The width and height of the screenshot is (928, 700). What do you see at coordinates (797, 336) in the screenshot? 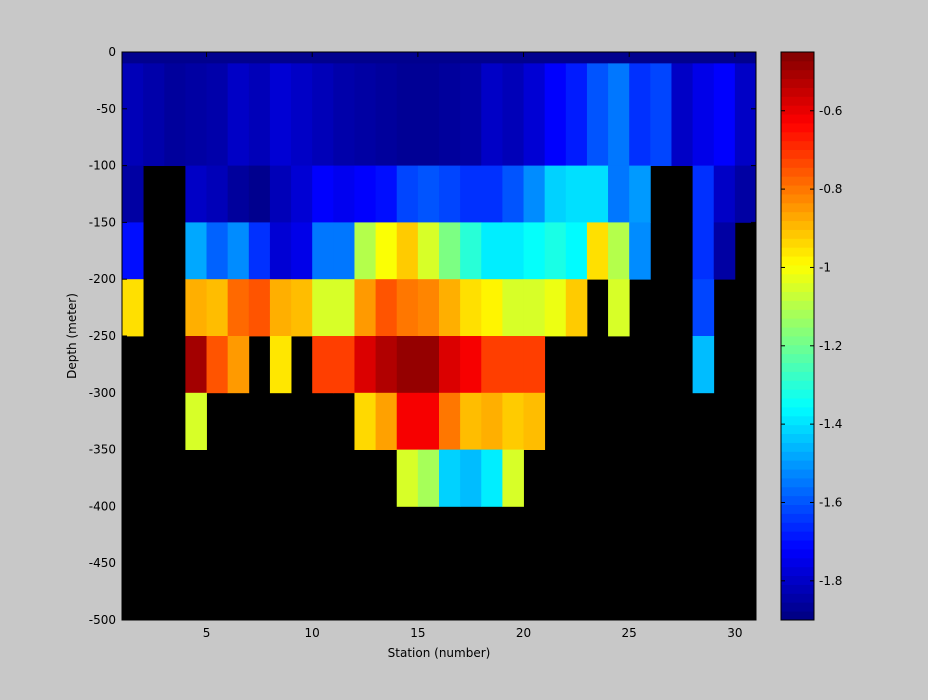
I see `colorbar` at bounding box center [797, 336].